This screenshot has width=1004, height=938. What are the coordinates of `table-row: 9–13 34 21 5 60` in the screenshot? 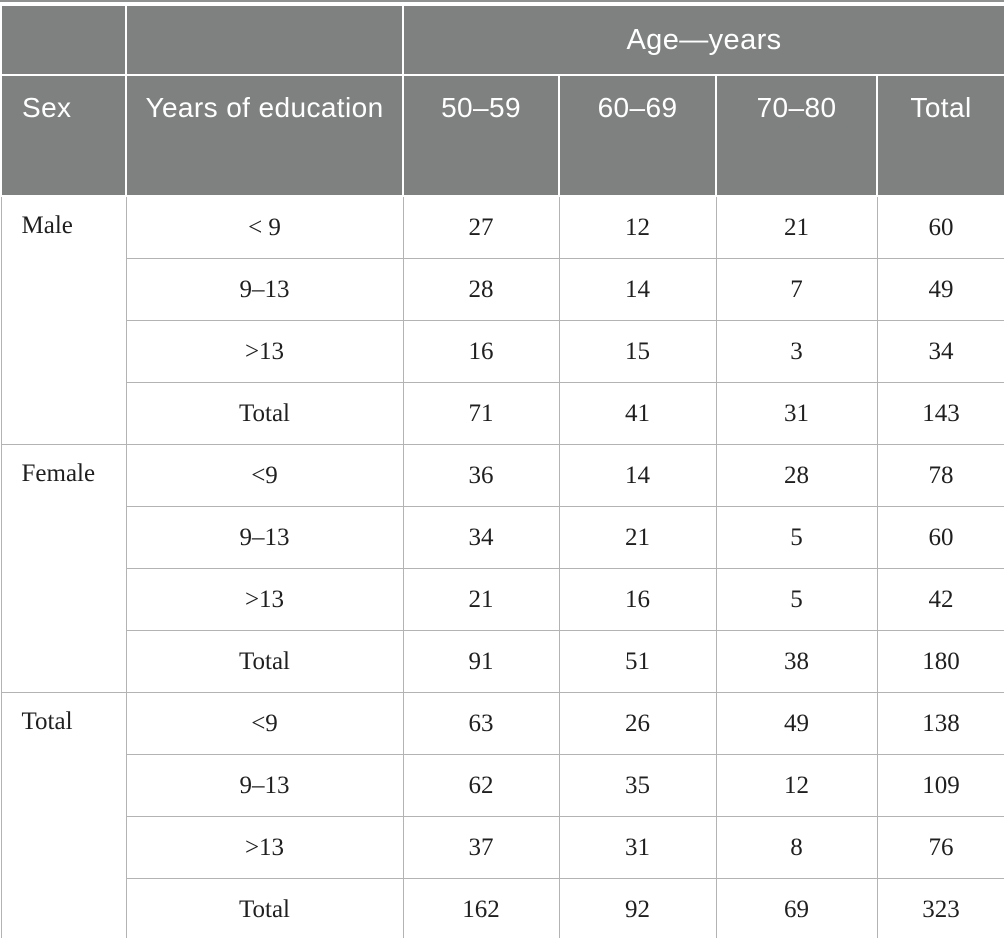 It's located at (502, 537).